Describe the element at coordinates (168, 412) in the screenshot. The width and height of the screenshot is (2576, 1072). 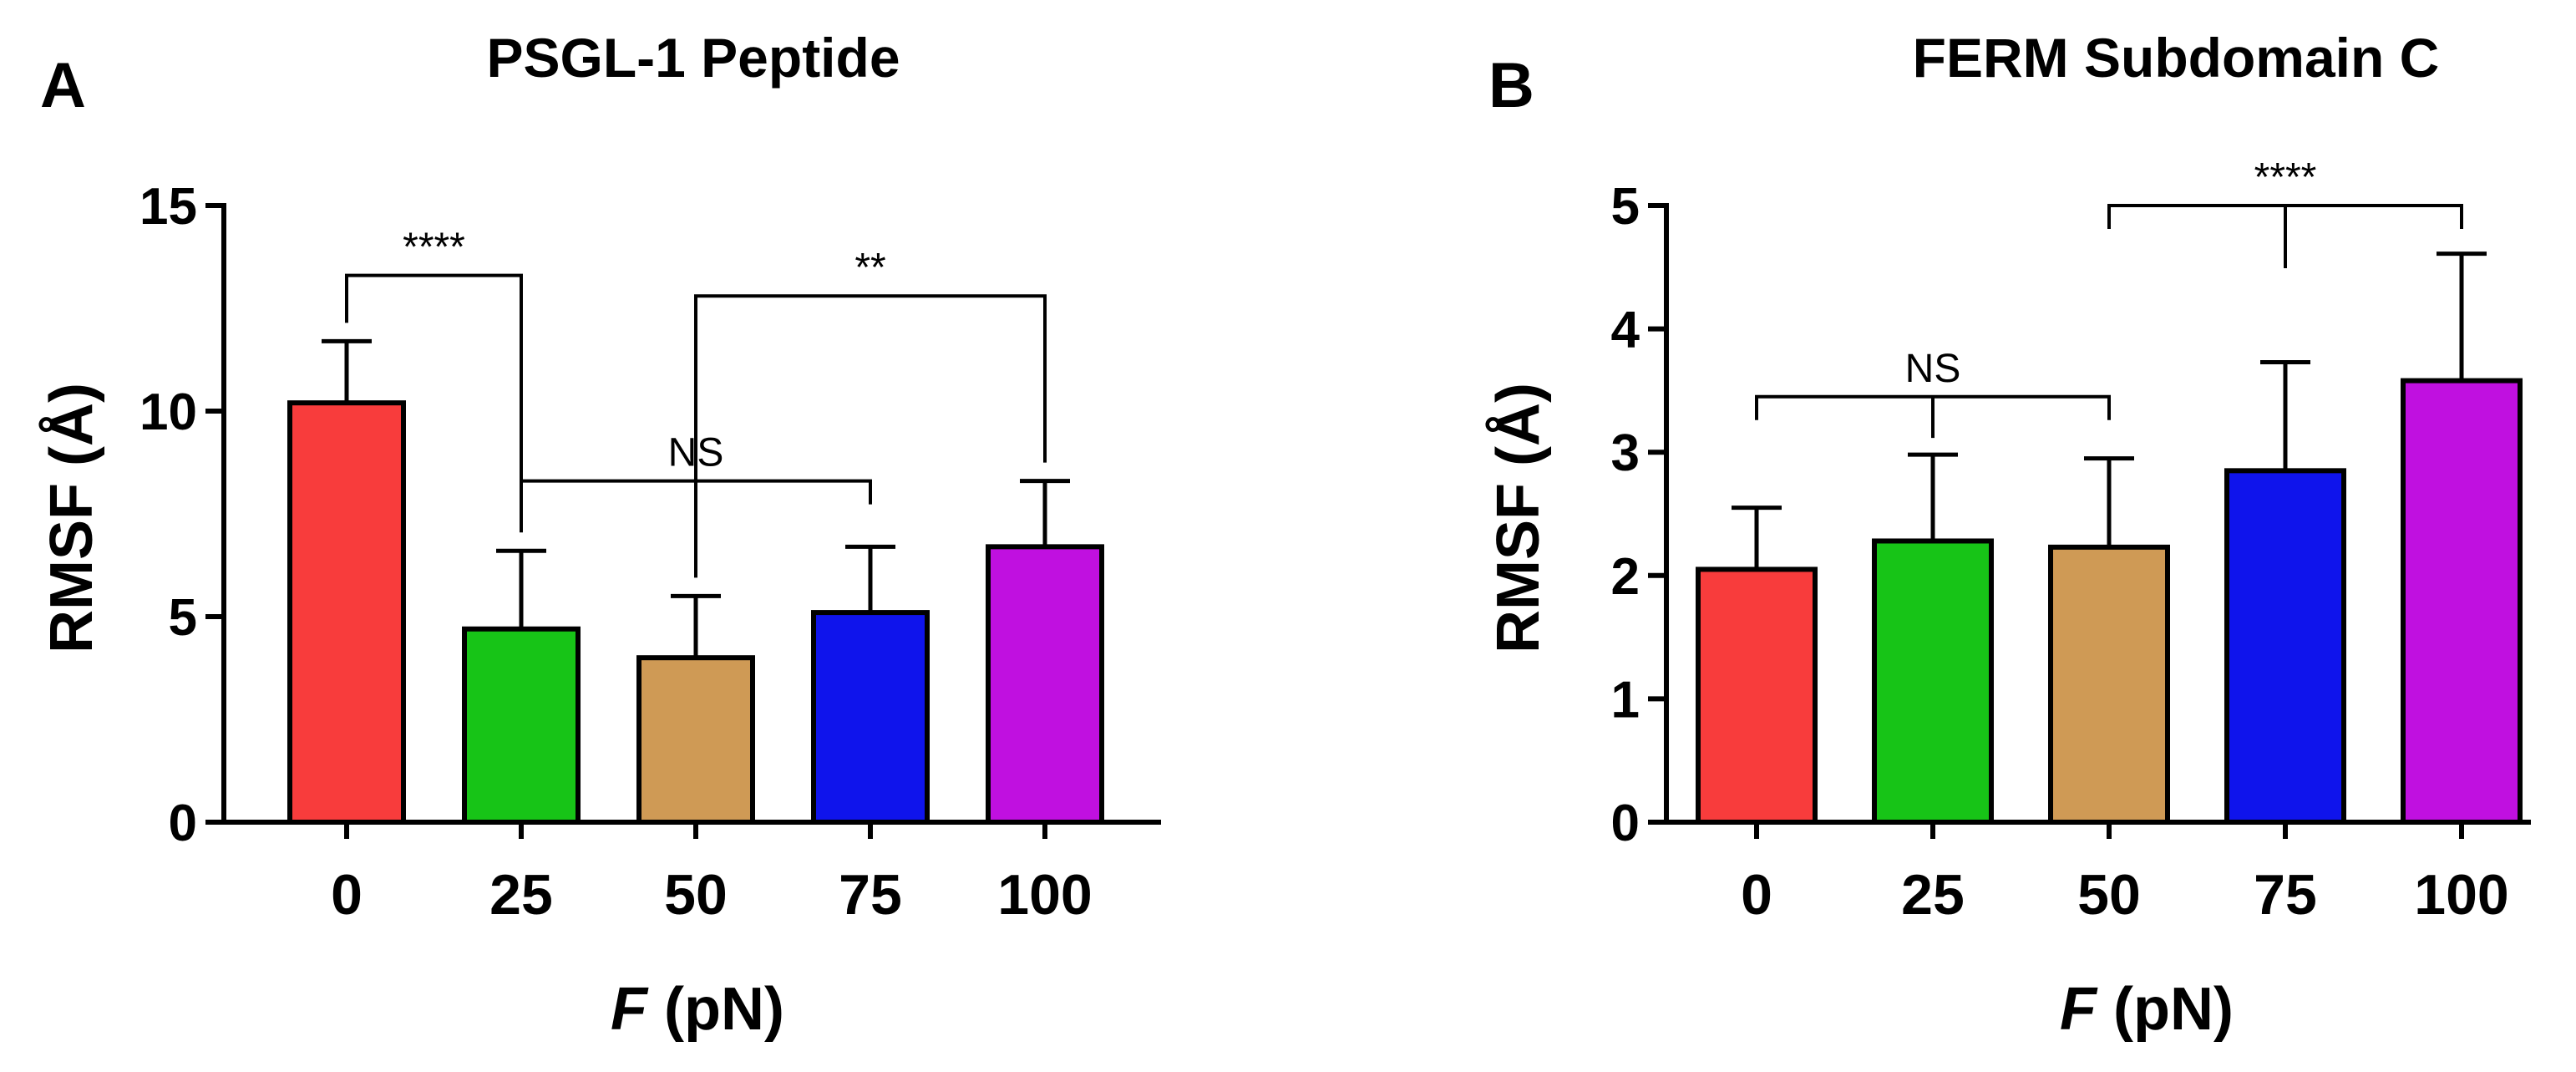
I see `y-tick-label: 10` at that location.